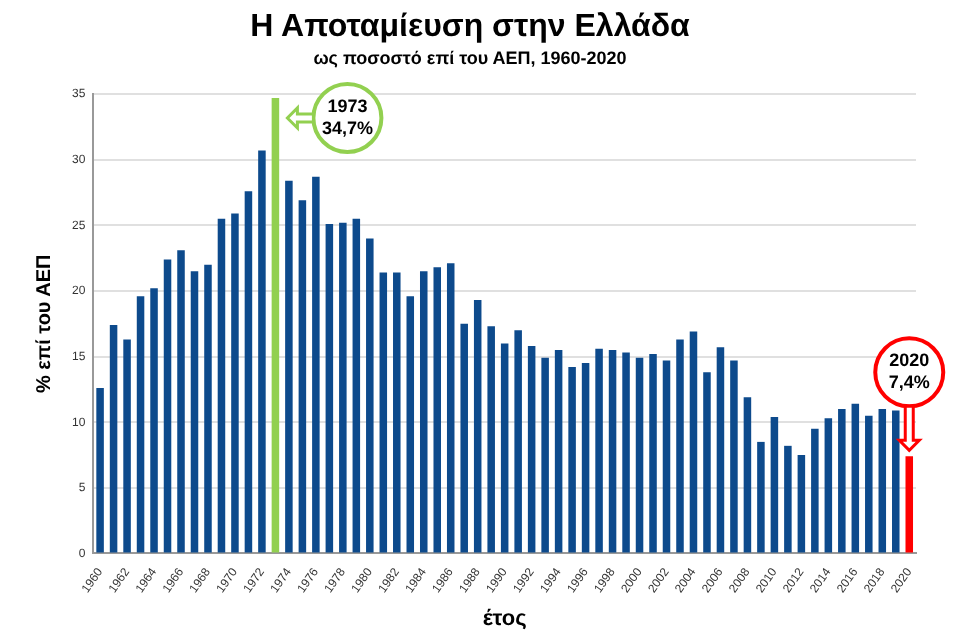 This screenshot has height=640, width=960. Describe the element at coordinates (505, 618) in the screenshot. I see `x-axis-title: έτος` at that location.